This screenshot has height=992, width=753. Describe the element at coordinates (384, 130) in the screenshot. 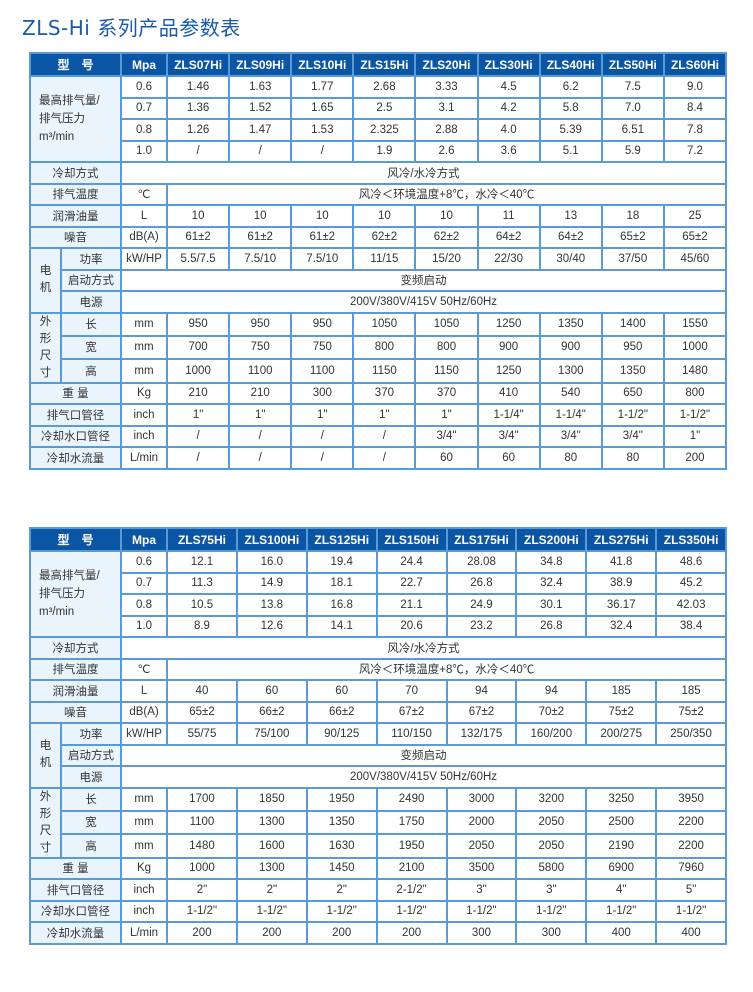

I see `airflow-value: 2.325` at that location.